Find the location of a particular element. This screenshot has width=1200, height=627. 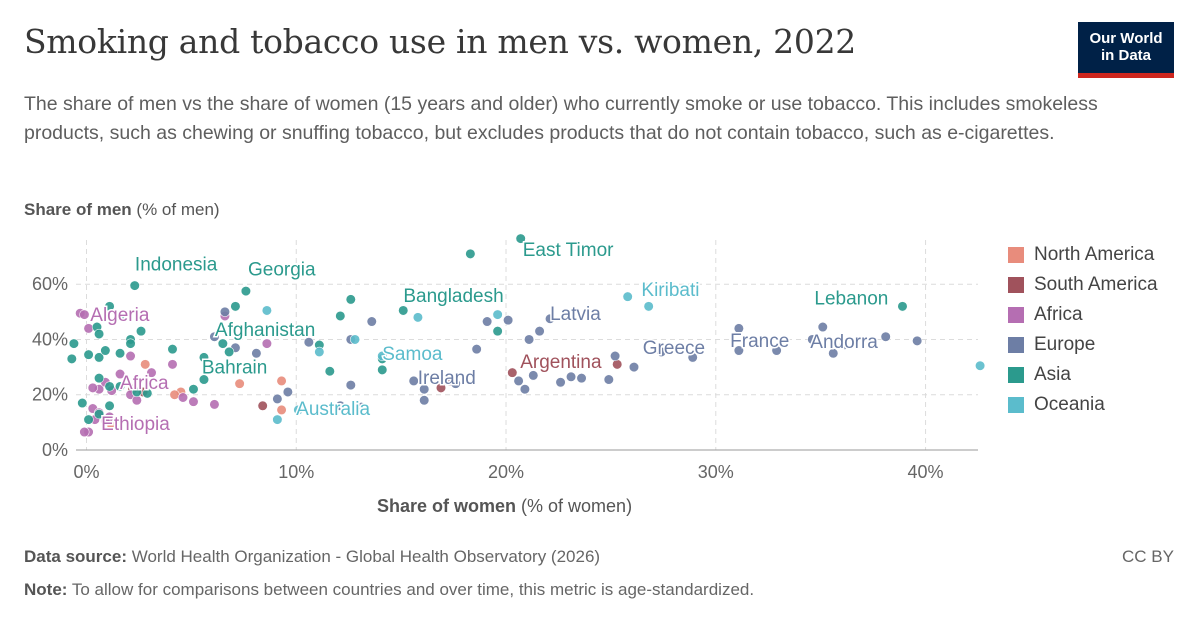

legend-item: Asia is located at coordinates (1083, 375).